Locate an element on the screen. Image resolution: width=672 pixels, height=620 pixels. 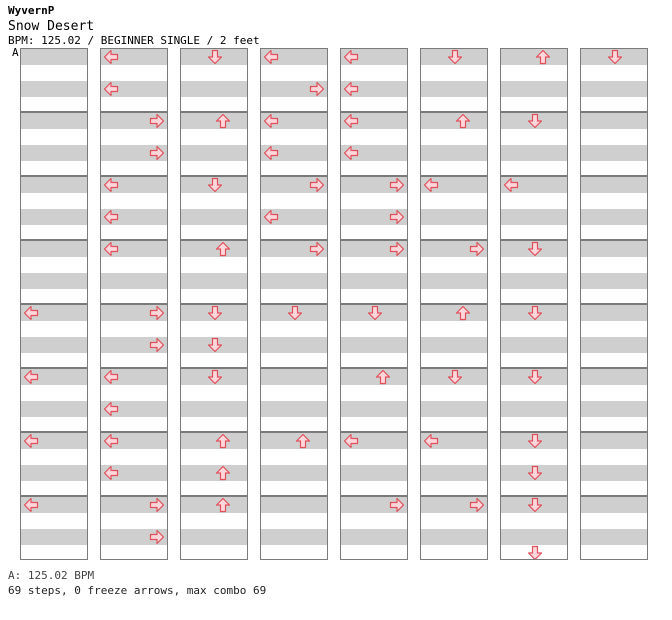
song-title: Snow Desert is located at coordinates (51, 26).